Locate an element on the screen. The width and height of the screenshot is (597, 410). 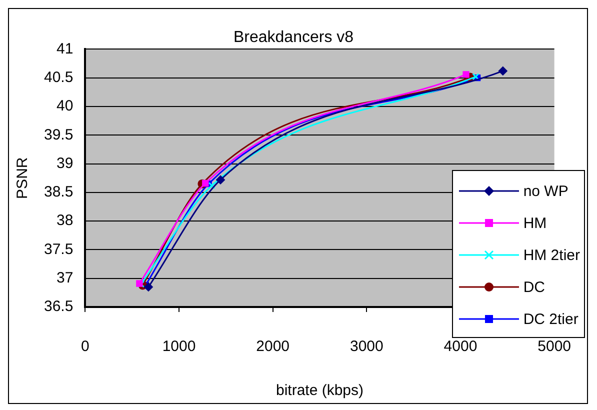
y-tick-label: 40.5 is located at coordinates (59, 77).